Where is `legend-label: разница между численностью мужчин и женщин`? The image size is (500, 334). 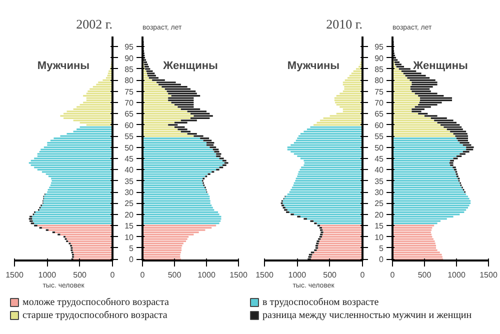 legend-label: разница между численностью мужчин и женщин is located at coordinates (367, 315).